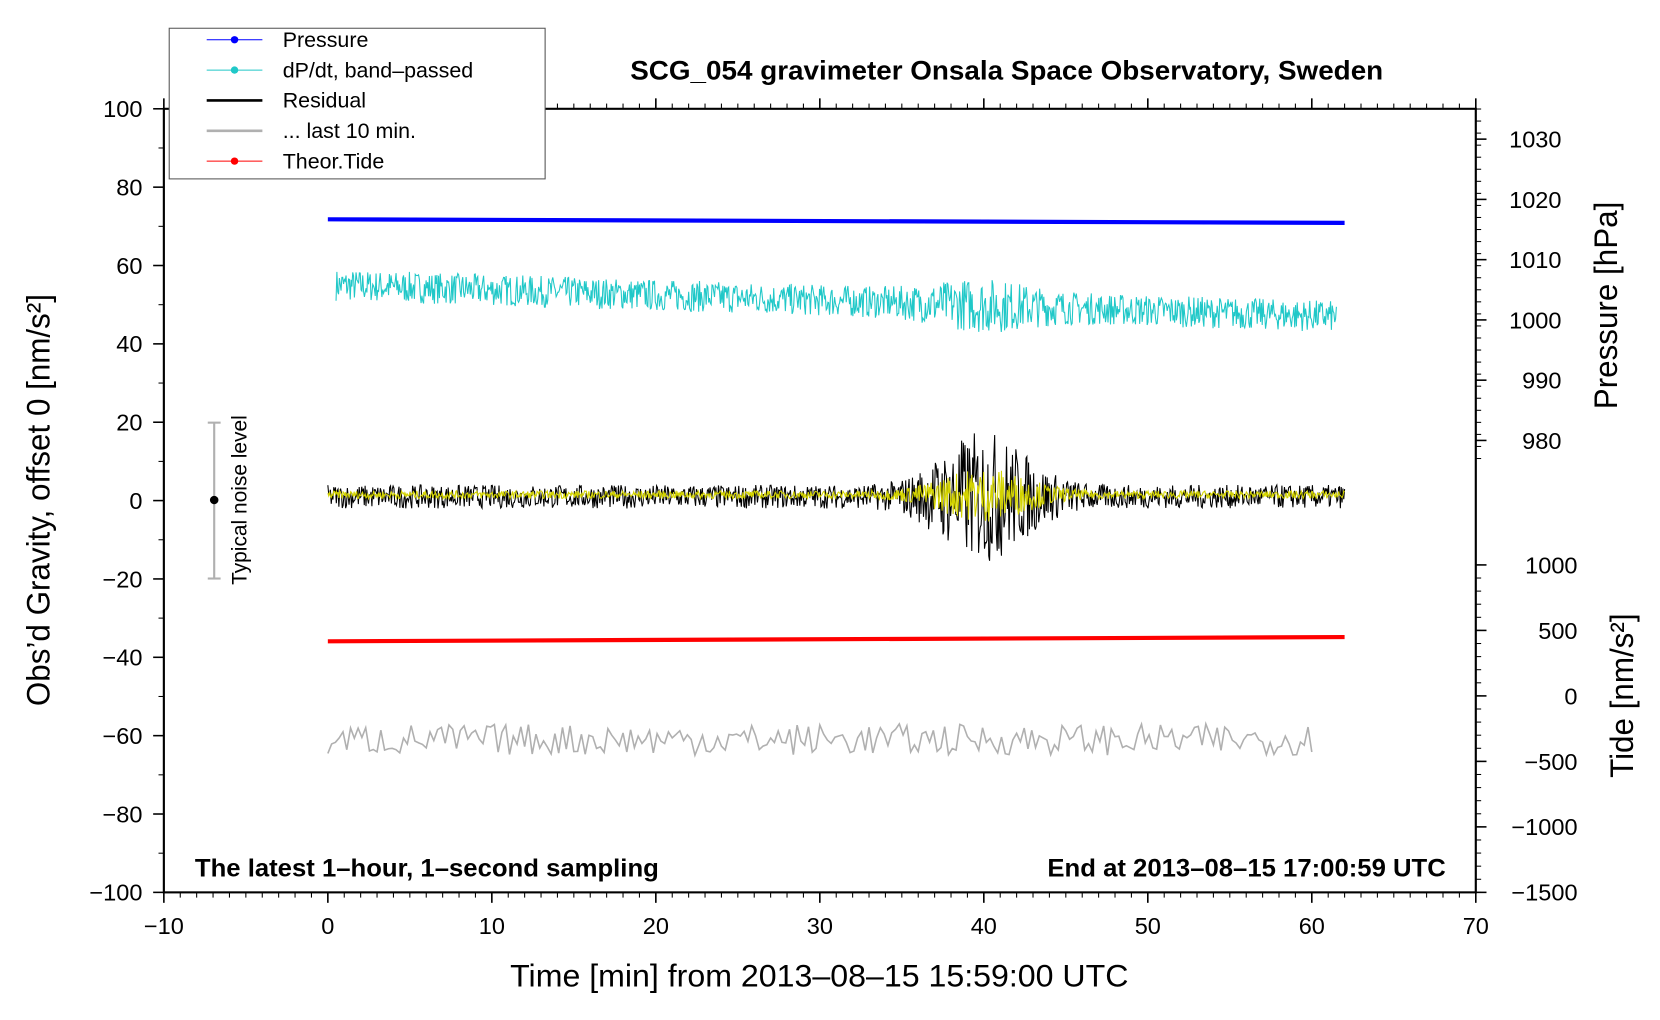  I want to click on x-tick-label: 60, so click(1312, 926).